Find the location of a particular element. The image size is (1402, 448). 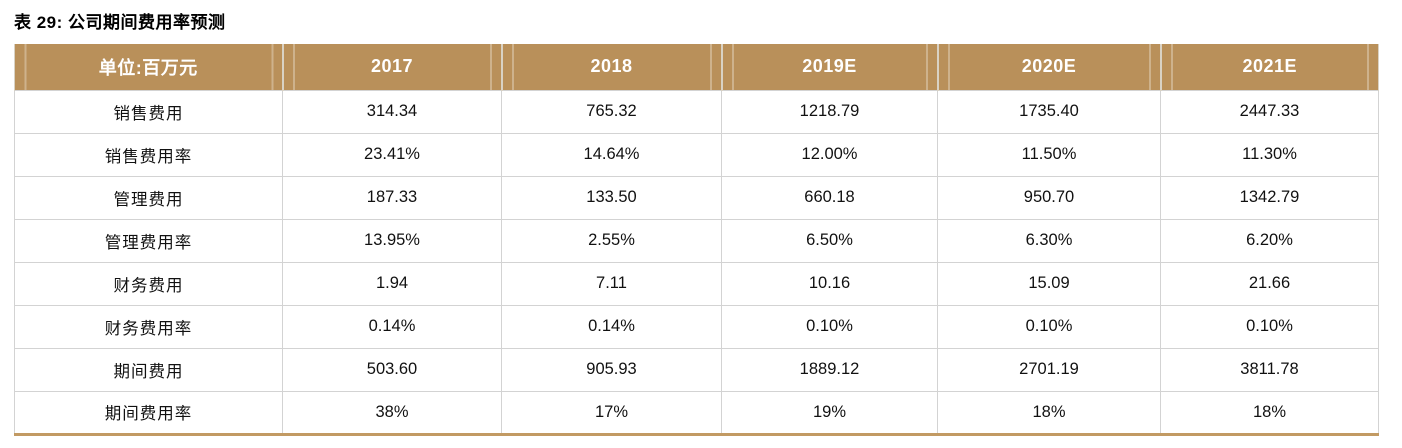

table-row: 财务费用率 0.14% 0.14% 0.10% 0.10% 0.10% is located at coordinates (696, 326).